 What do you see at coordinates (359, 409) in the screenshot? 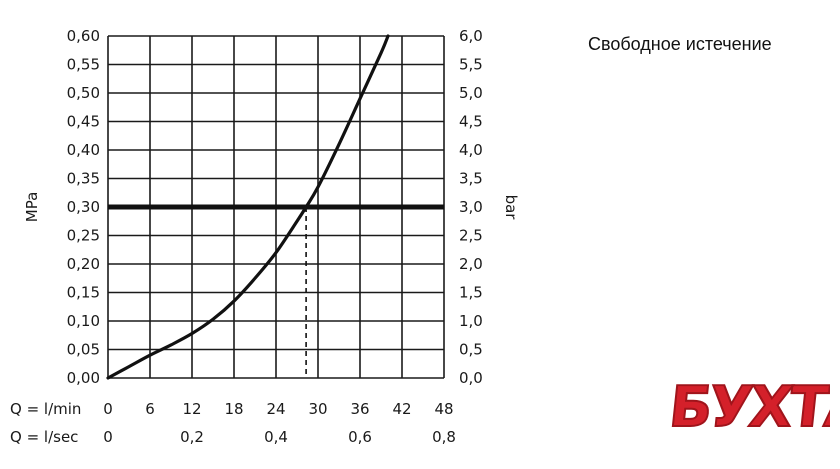
I see `x-tick-label-lmin: 36` at bounding box center [359, 409].